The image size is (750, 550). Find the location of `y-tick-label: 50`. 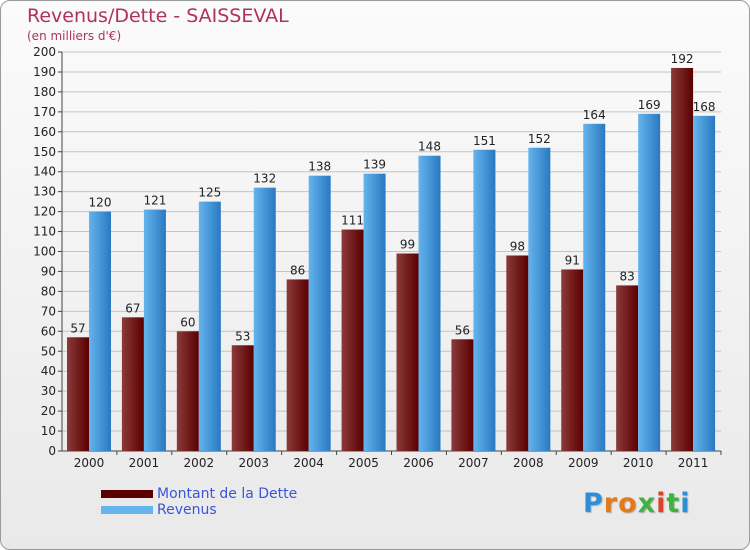

y-tick-label: 50 is located at coordinates (48, 351).